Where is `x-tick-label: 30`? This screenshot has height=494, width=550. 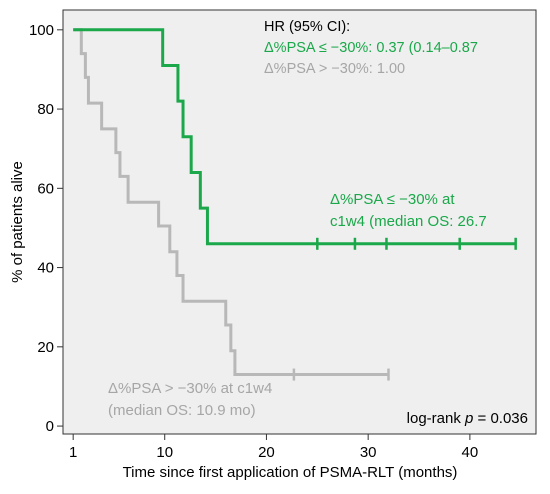 x-tick-label: 30 is located at coordinates (368, 452).